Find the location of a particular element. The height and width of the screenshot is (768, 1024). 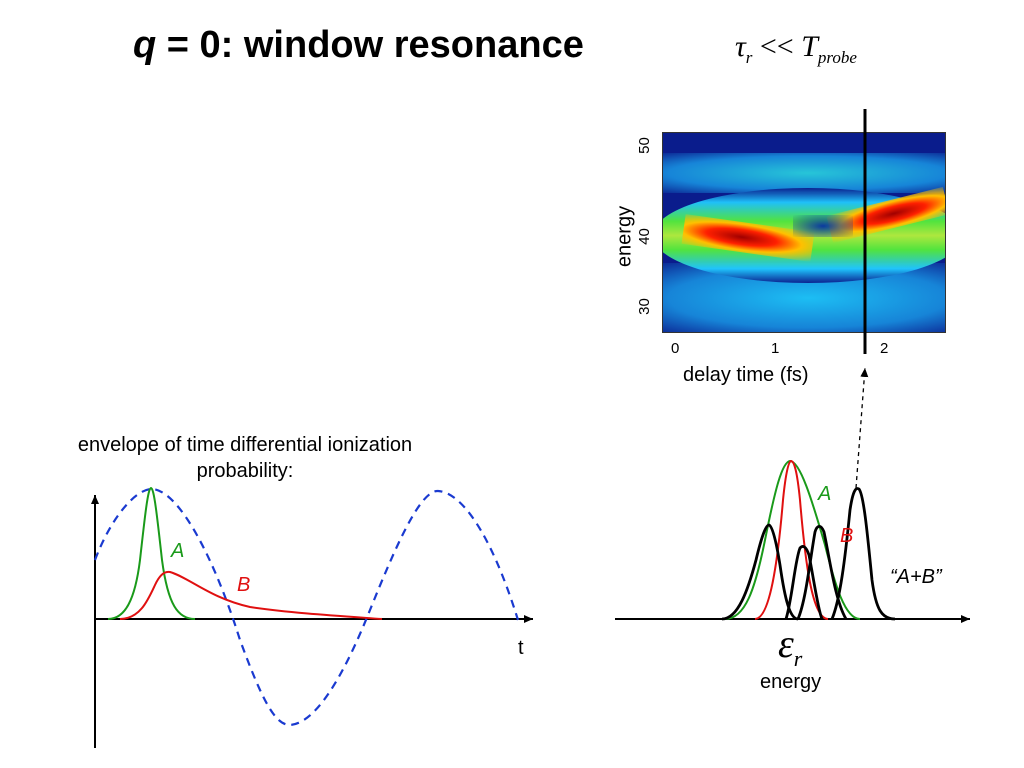

xtick-1: 1 is located at coordinates (775, 348).